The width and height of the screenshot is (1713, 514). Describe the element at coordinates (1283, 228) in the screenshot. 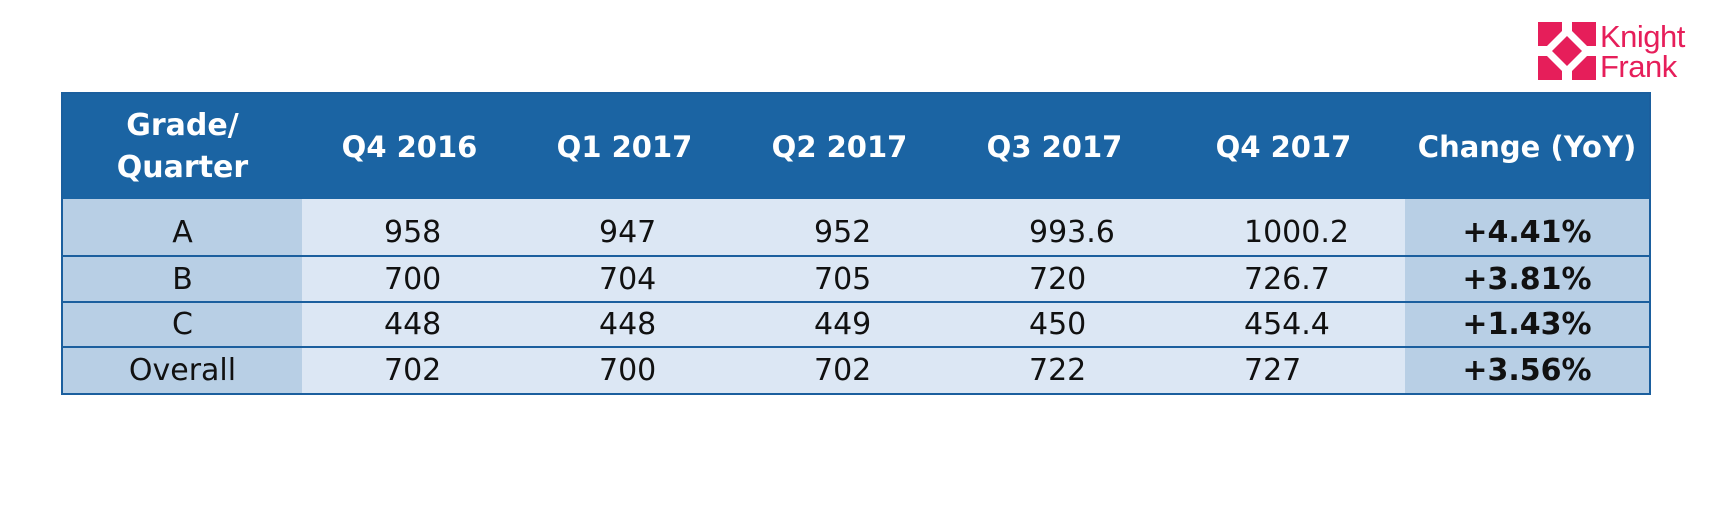

I see `value-cell: 1000.2` at that location.